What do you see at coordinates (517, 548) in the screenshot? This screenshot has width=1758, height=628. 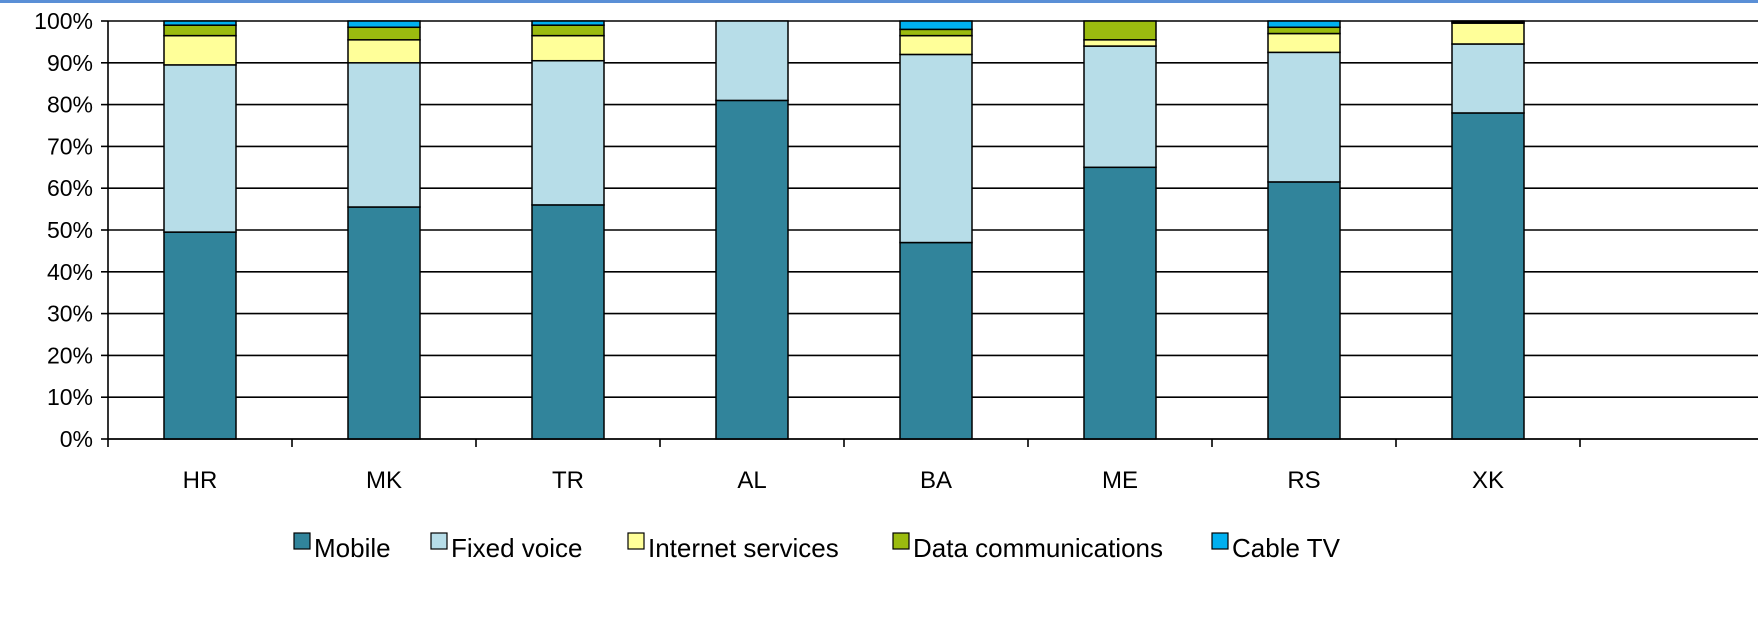 I see `legend-label: Fixed voice` at bounding box center [517, 548].